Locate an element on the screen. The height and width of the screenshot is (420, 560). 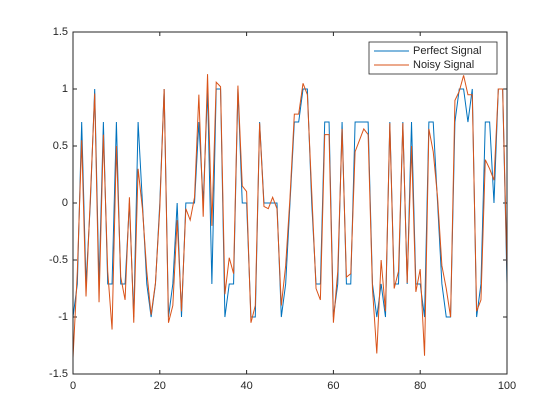
y-tick-label: -1 is located at coordinates (63, 317).